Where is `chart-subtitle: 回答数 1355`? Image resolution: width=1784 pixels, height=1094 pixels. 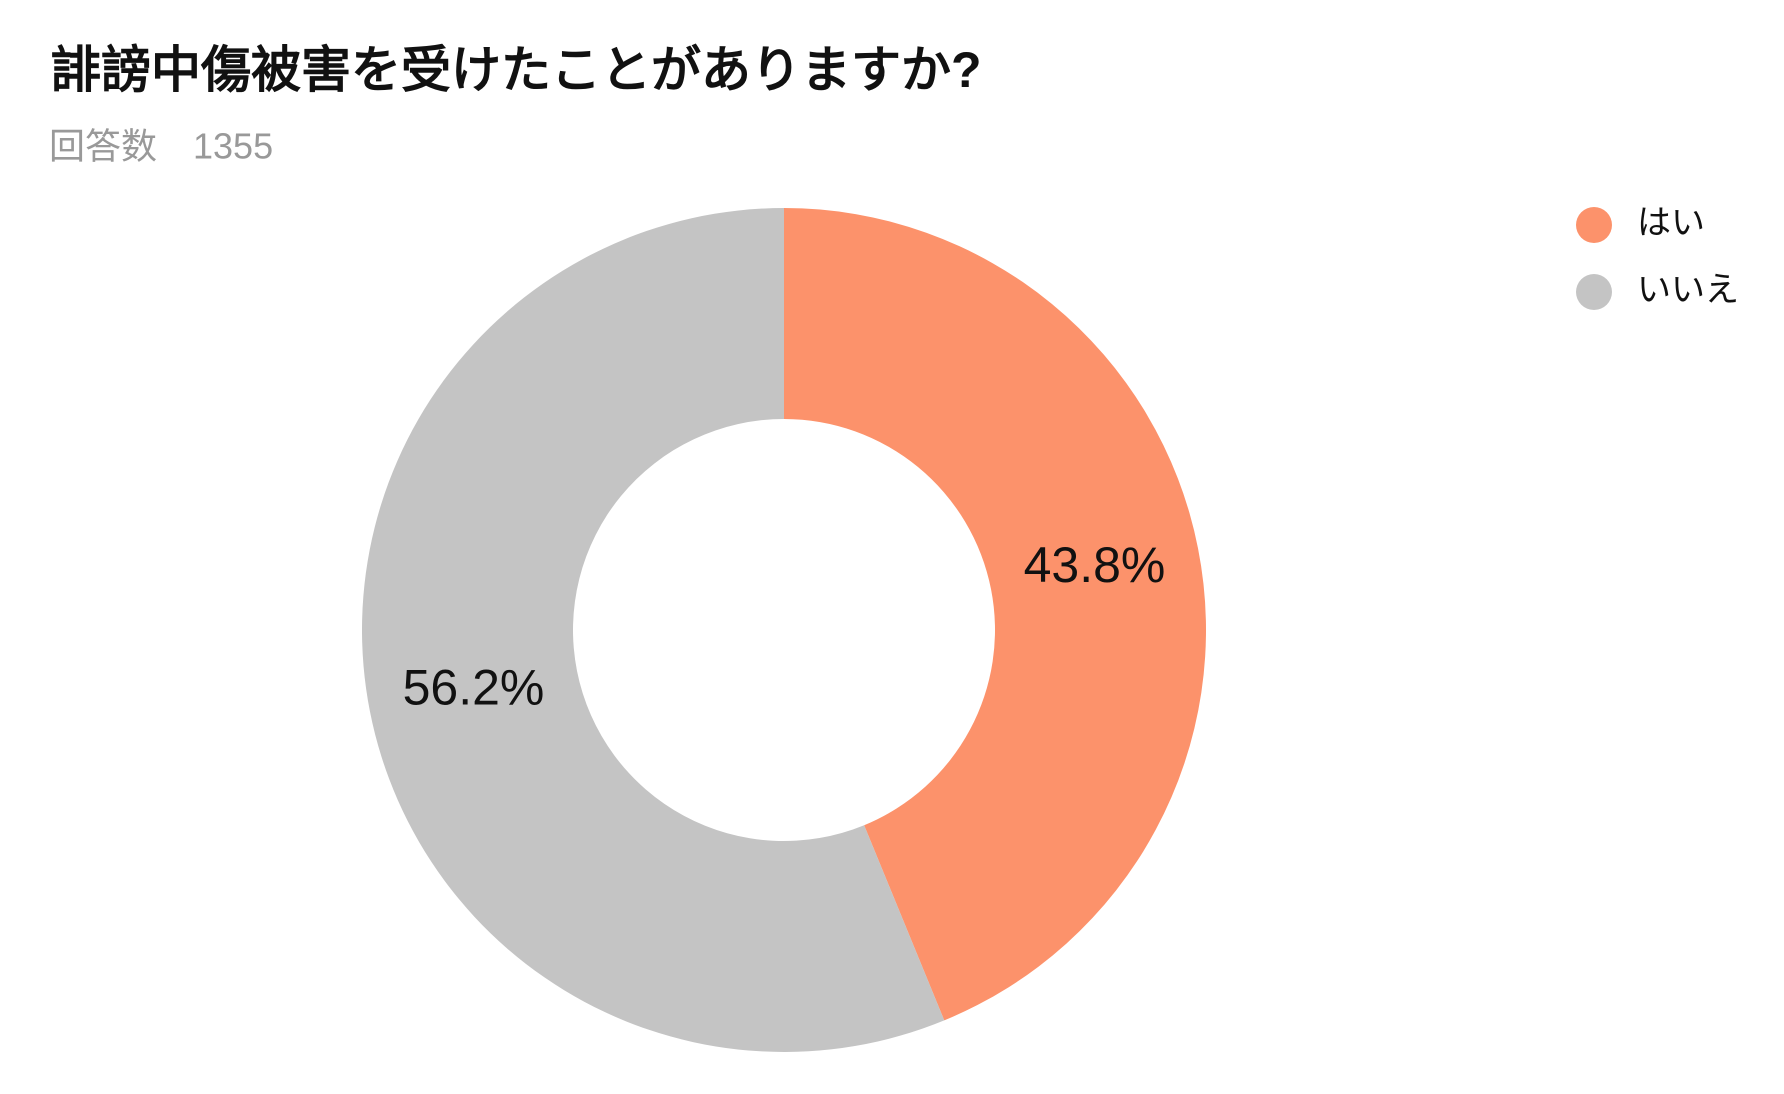
chart-subtitle: 回答数 1355 is located at coordinates (161, 146).